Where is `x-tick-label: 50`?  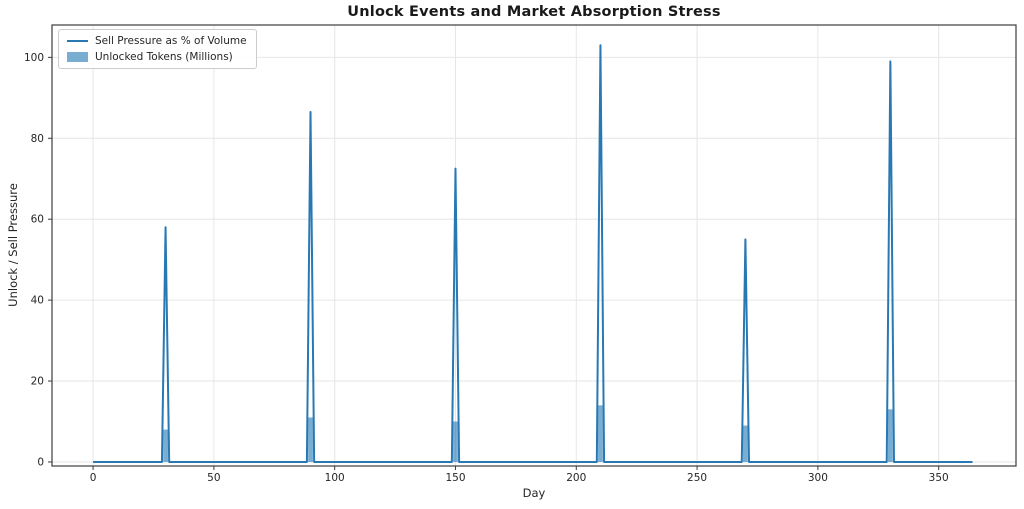 x-tick-label: 50 is located at coordinates (213, 478).